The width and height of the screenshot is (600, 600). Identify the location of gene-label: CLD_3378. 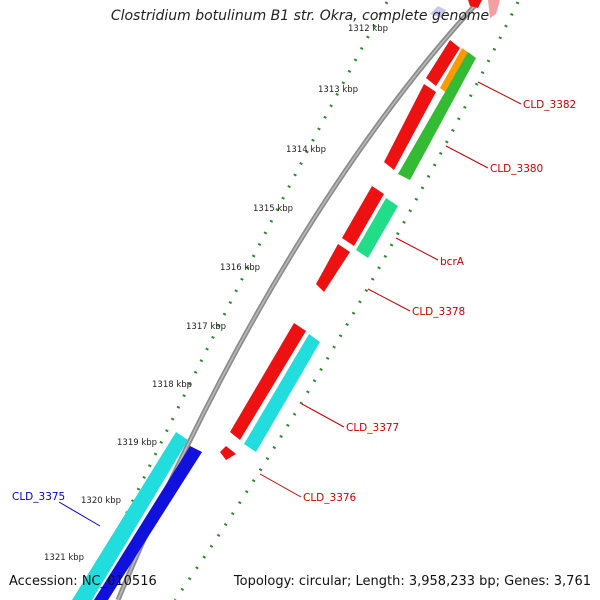
(438, 312).